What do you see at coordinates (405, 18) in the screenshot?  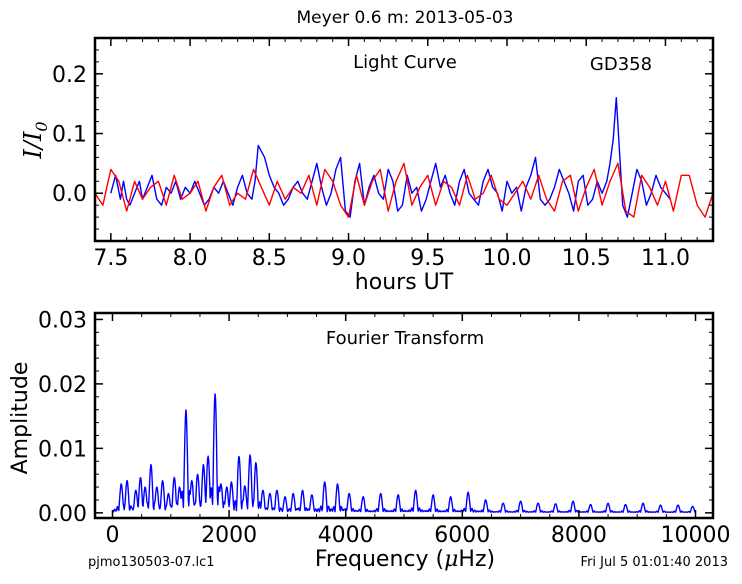 I see `figure-title: Meyer 0.6 m: 2013-05-03` at bounding box center [405, 18].